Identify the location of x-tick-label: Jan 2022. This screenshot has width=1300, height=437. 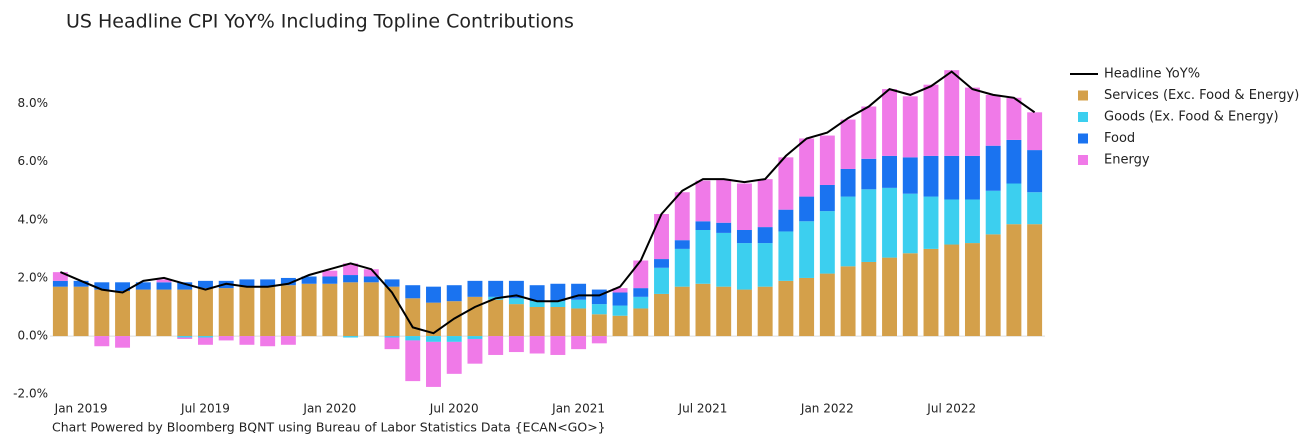
(827, 409).